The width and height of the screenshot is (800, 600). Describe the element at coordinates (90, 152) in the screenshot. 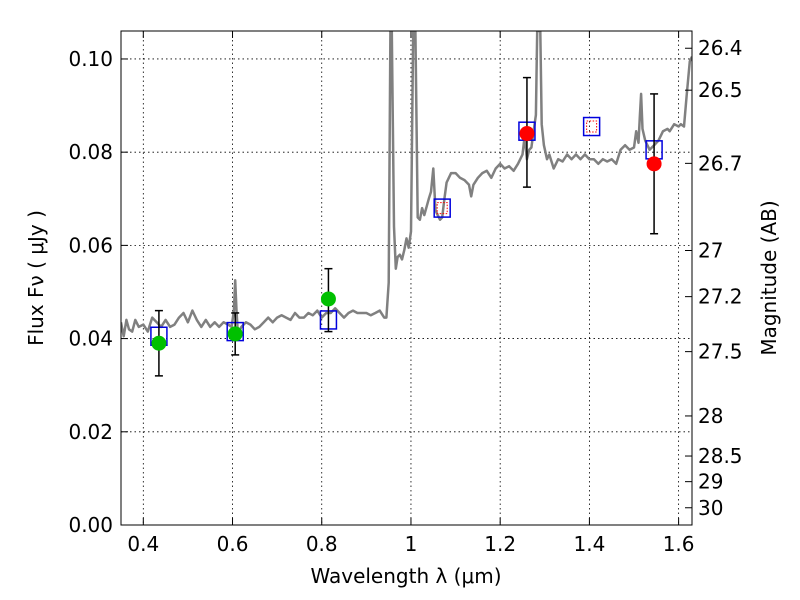

I see `y-tick-label: 0.08` at that location.